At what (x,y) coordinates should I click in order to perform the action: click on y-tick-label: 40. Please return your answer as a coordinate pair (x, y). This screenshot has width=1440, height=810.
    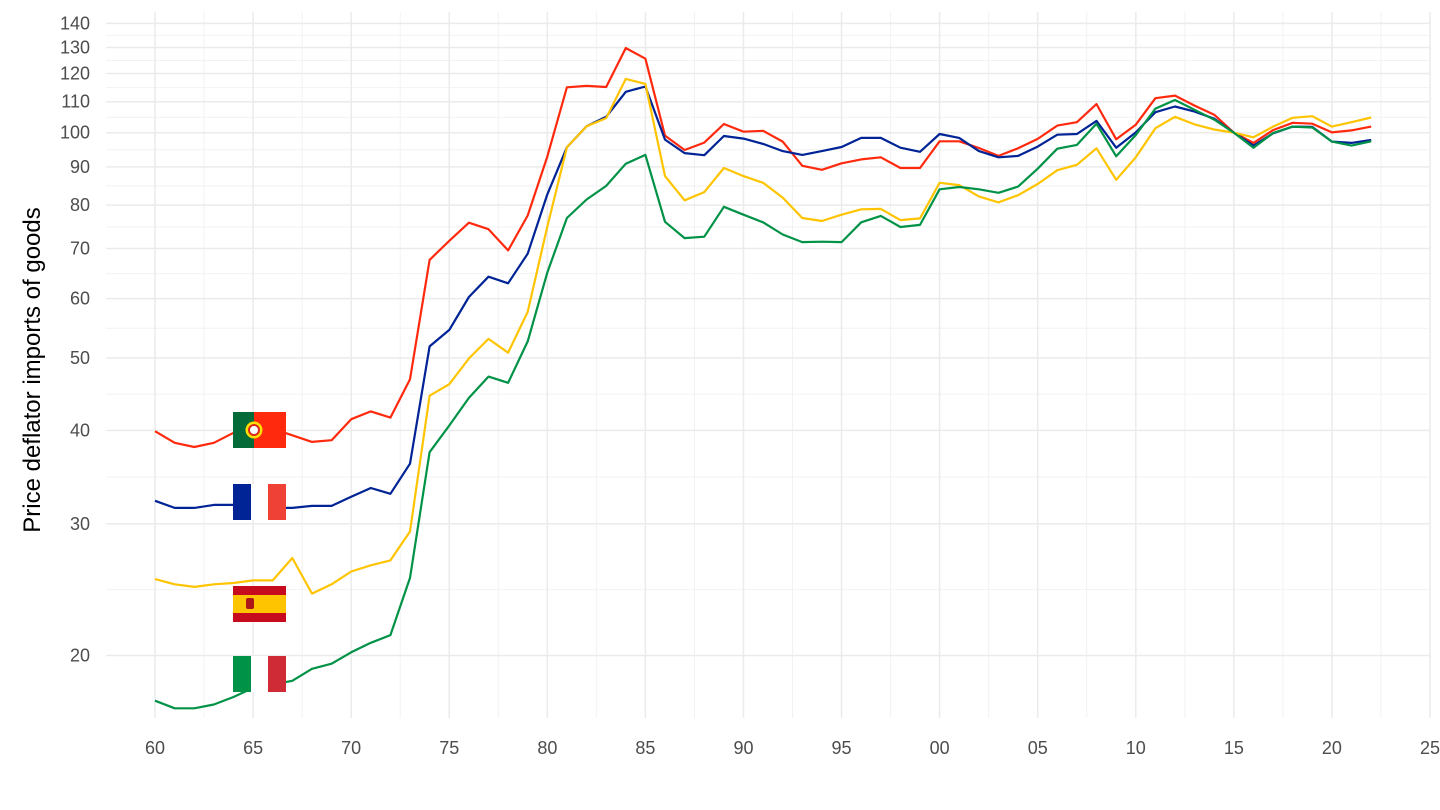
    Looking at the image, I should click on (80, 430).